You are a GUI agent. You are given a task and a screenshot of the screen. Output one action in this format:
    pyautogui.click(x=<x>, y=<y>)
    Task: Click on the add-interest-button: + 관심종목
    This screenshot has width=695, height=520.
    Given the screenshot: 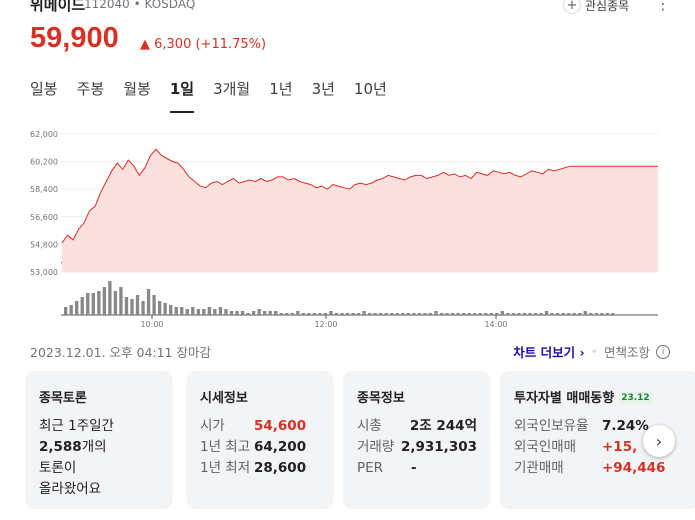 What is the action you would take?
    pyautogui.click(x=596, y=7)
    